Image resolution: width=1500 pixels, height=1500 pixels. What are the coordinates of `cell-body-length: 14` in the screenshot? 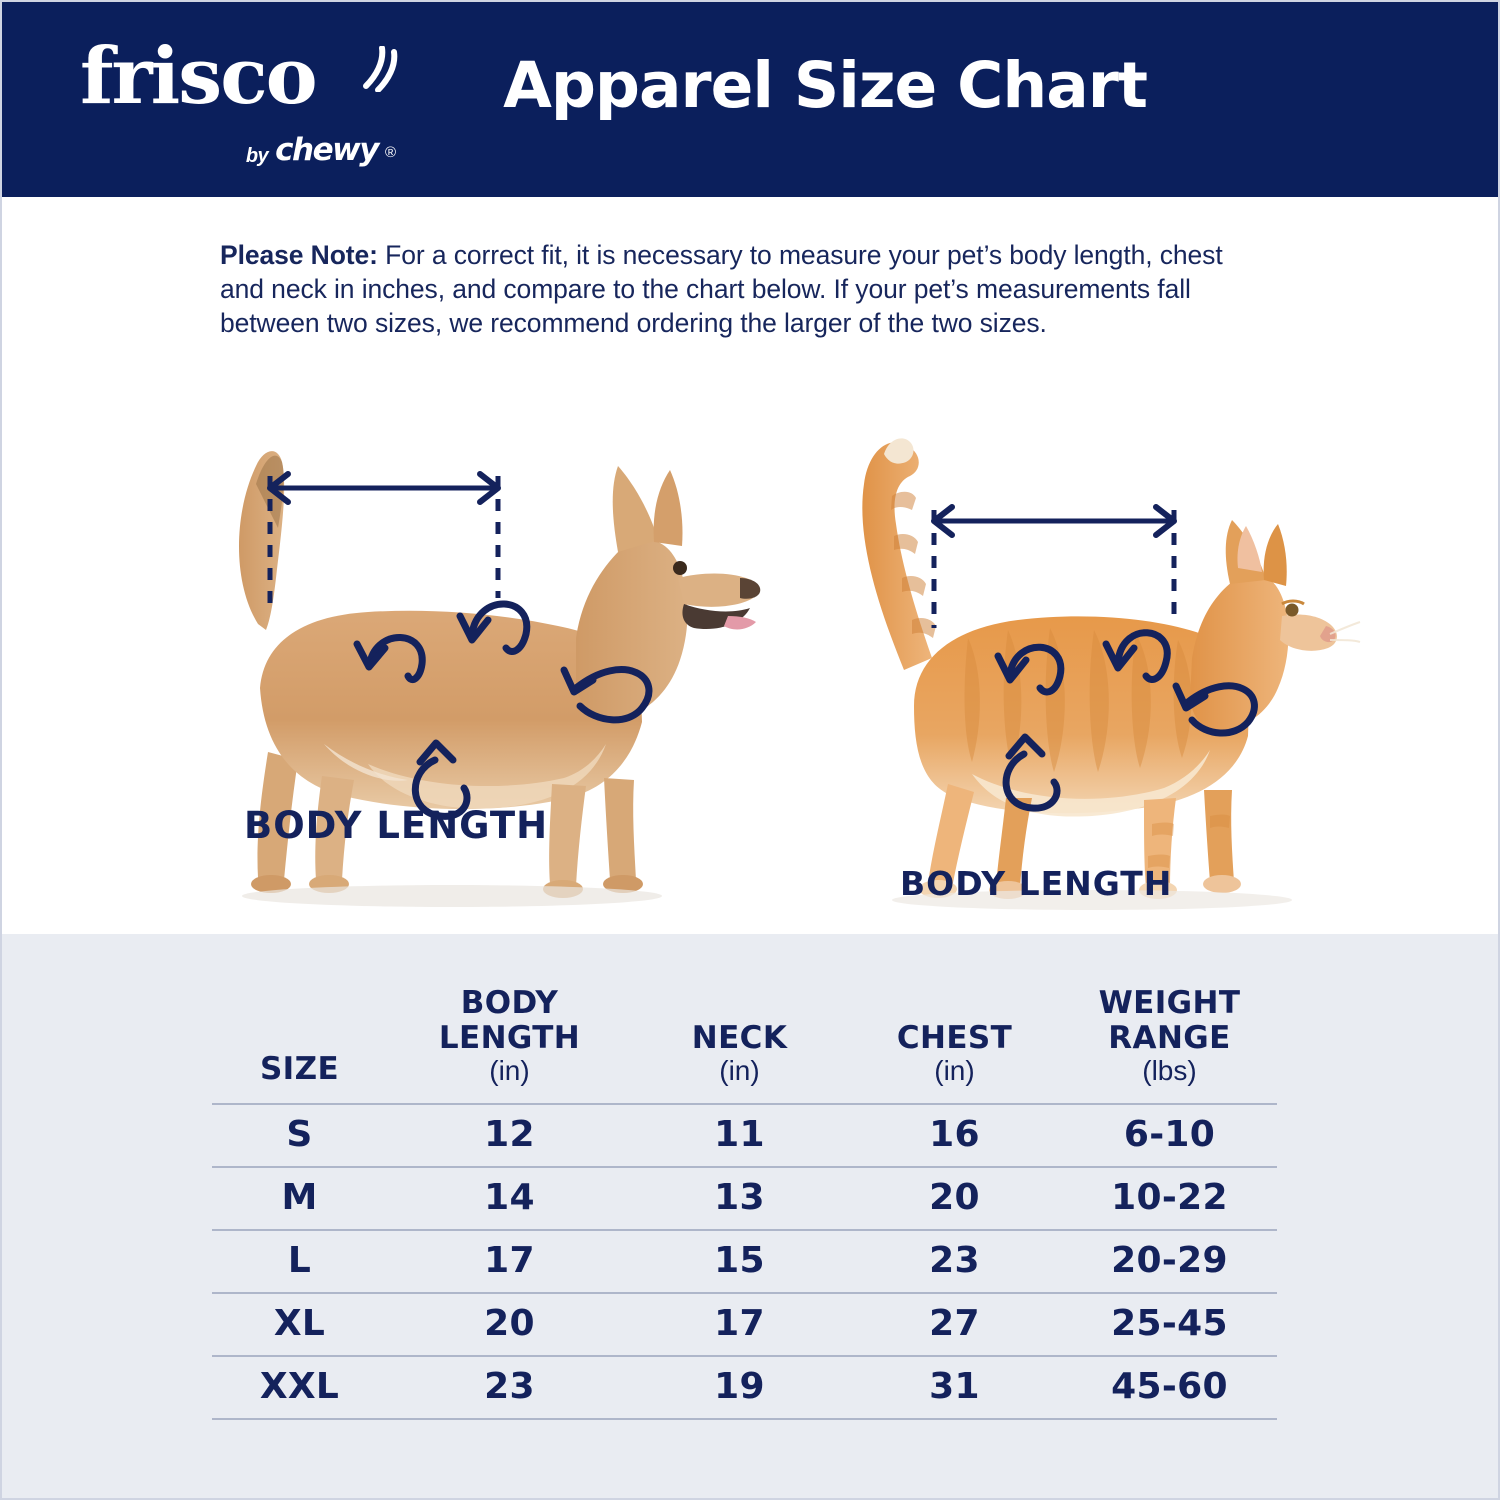 It's located at (509, 1197).